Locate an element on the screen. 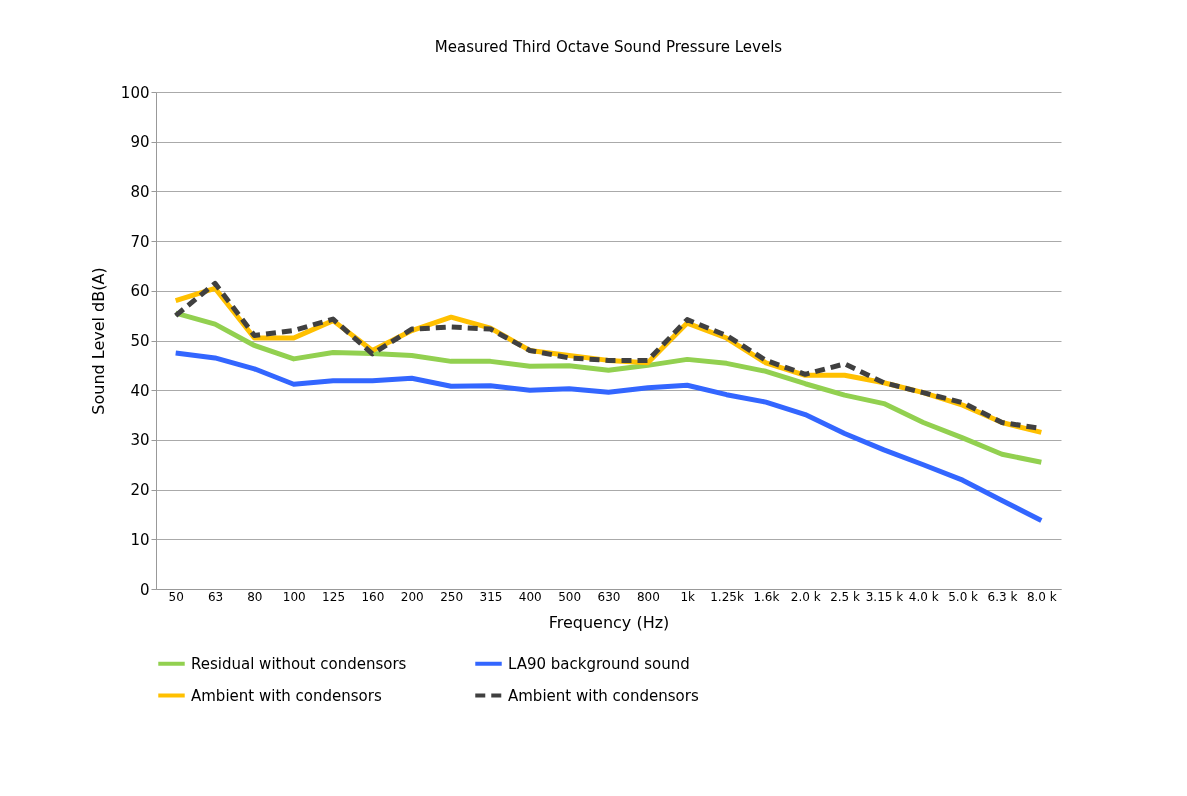 This screenshot has width=1187, height=796. y-tick-label: 20 is located at coordinates (140, 490).